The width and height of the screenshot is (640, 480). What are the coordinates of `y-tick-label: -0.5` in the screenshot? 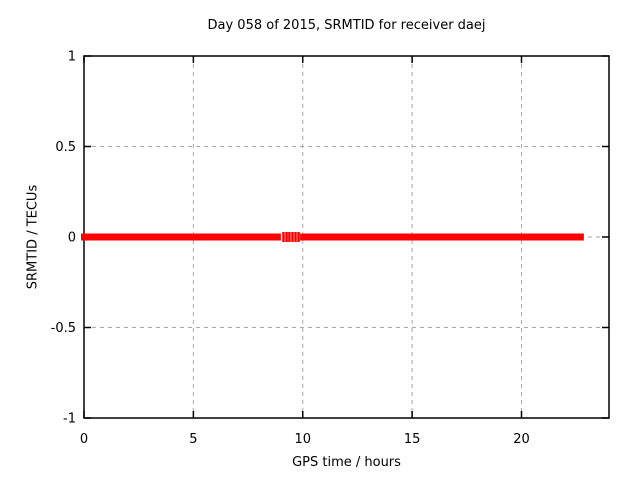 It's located at (63, 328).